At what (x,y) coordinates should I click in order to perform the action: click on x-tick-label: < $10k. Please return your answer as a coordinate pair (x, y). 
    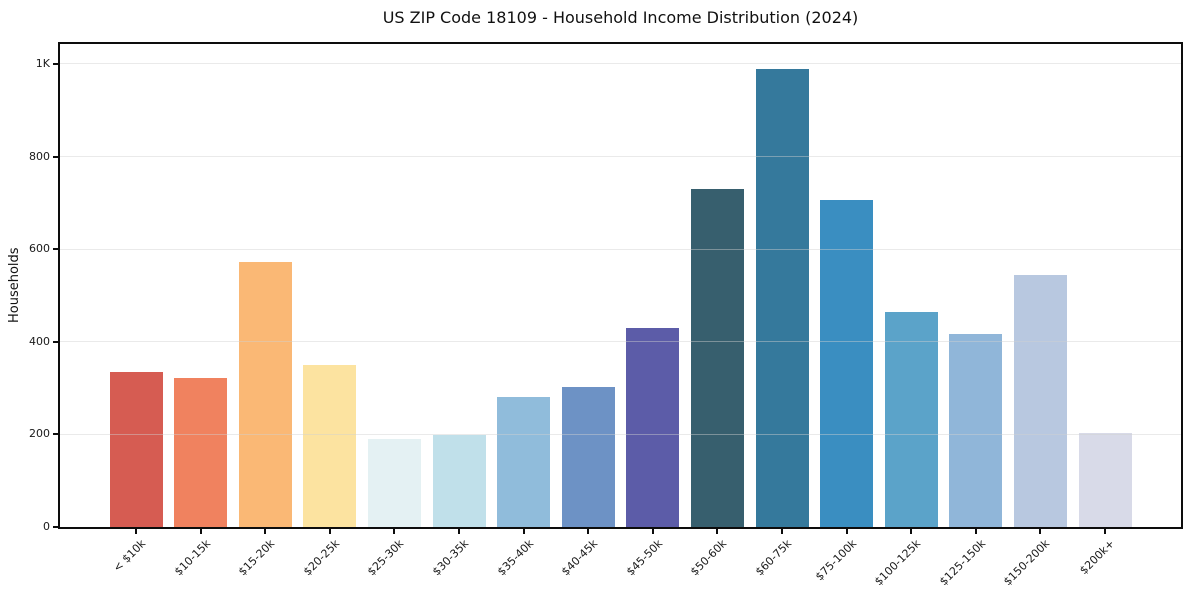
    Looking at the image, I should click on (129, 556).